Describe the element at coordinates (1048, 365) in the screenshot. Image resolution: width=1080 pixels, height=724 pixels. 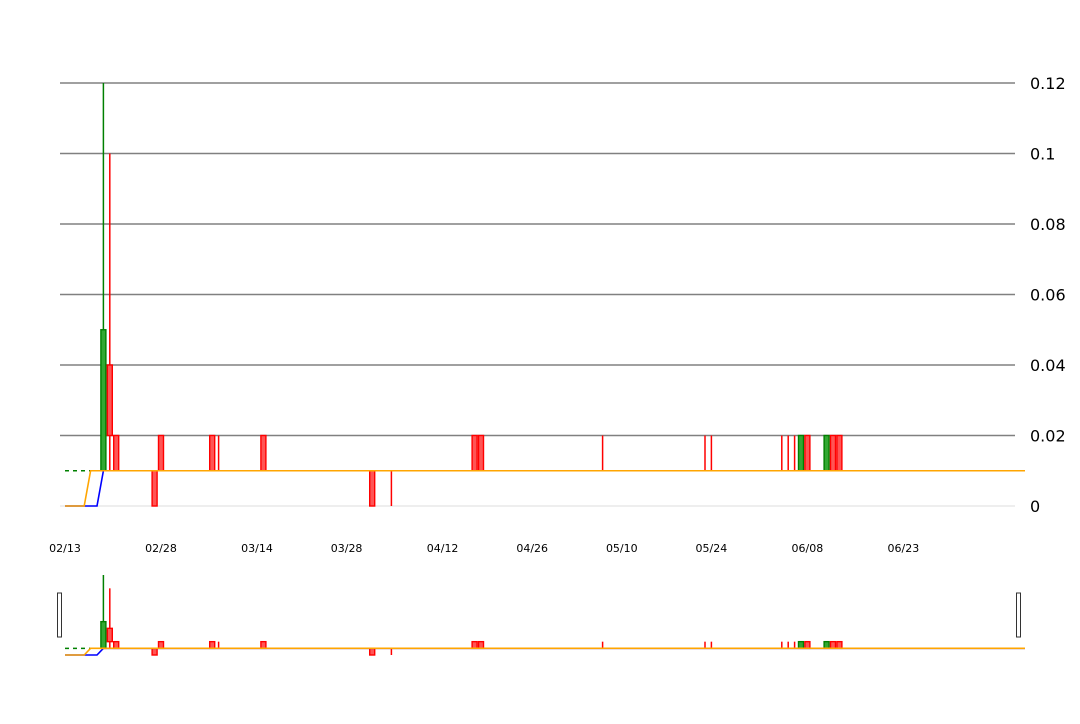
I see `y-tick-label: 0.04` at that location.